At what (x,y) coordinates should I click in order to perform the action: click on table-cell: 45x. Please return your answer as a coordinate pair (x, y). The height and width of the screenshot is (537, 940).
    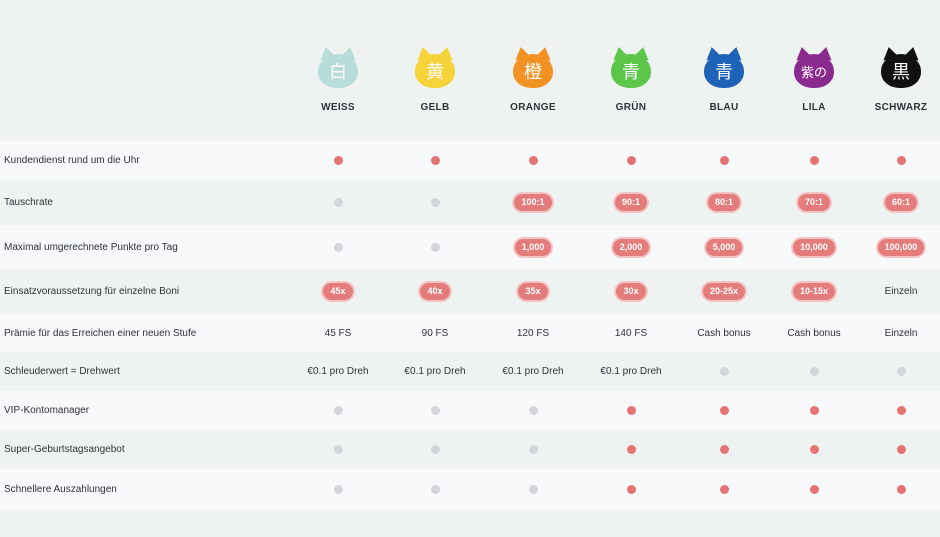
    Looking at the image, I should click on (338, 291).